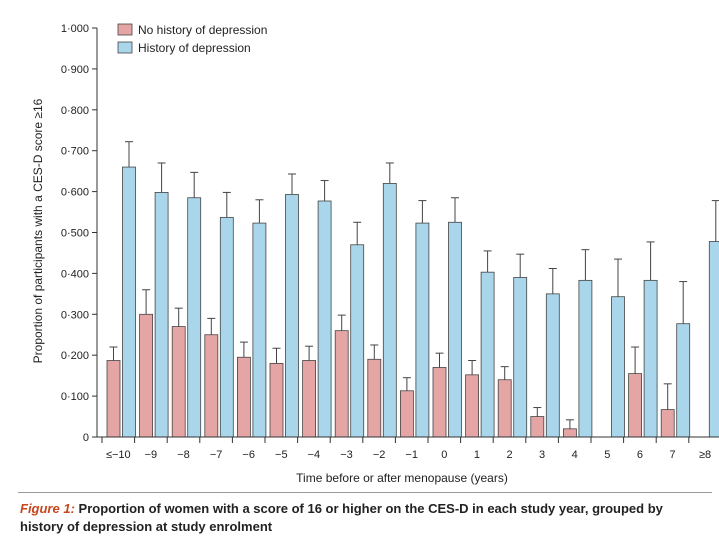 The image size is (719, 539). Describe the element at coordinates (379, 455) in the screenshot. I see `x-tick-label: −2` at that location.